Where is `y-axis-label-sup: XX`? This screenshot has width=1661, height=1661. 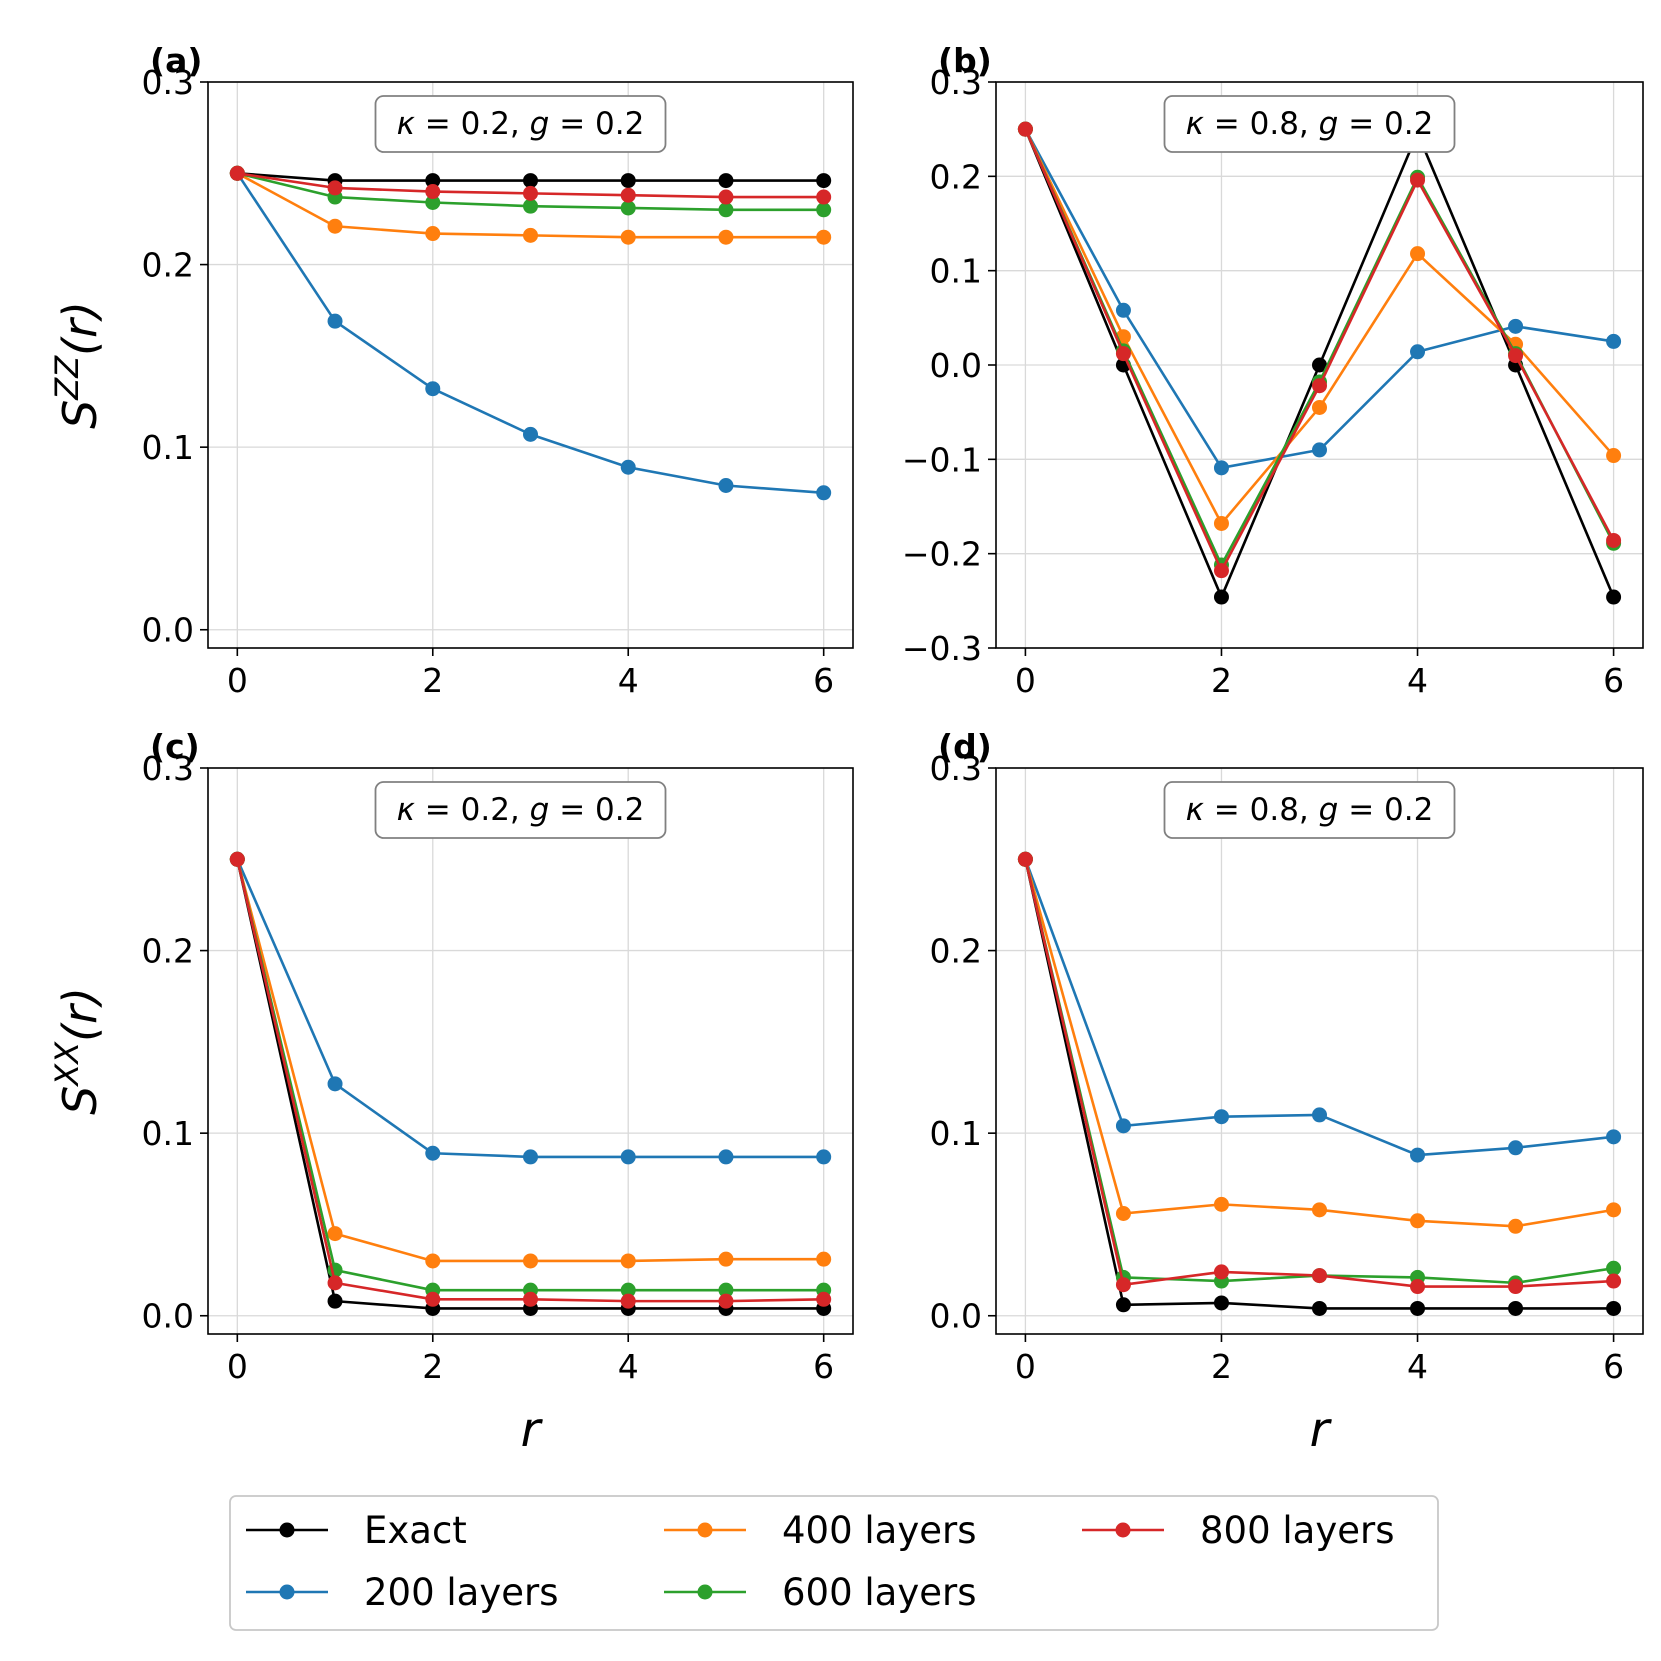 y-axis-label-sup: XX is located at coordinates (67, 1064).